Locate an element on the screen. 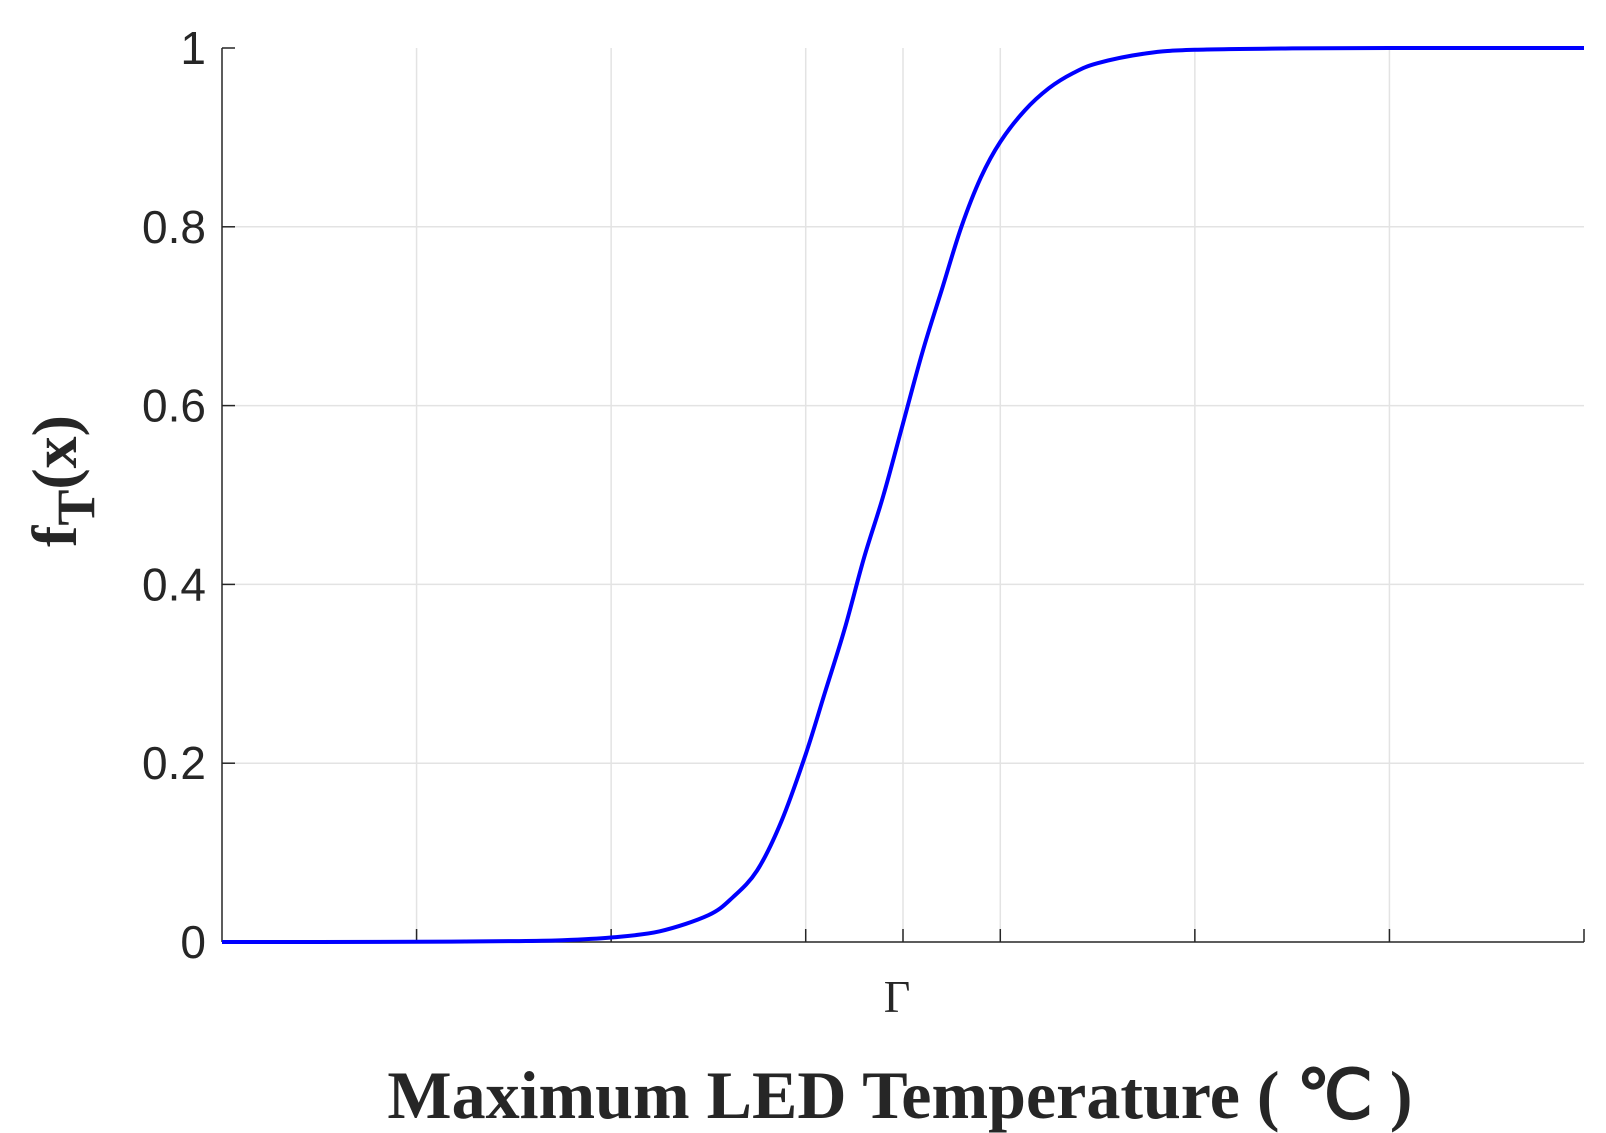  y-axis-title-main: f is located at coordinates (54, 536).